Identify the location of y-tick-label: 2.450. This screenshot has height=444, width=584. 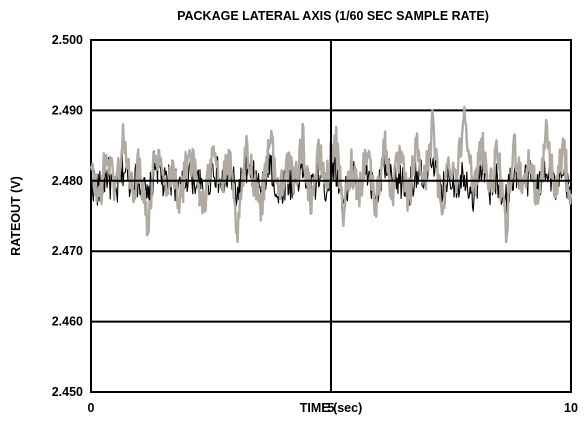
(67, 392).